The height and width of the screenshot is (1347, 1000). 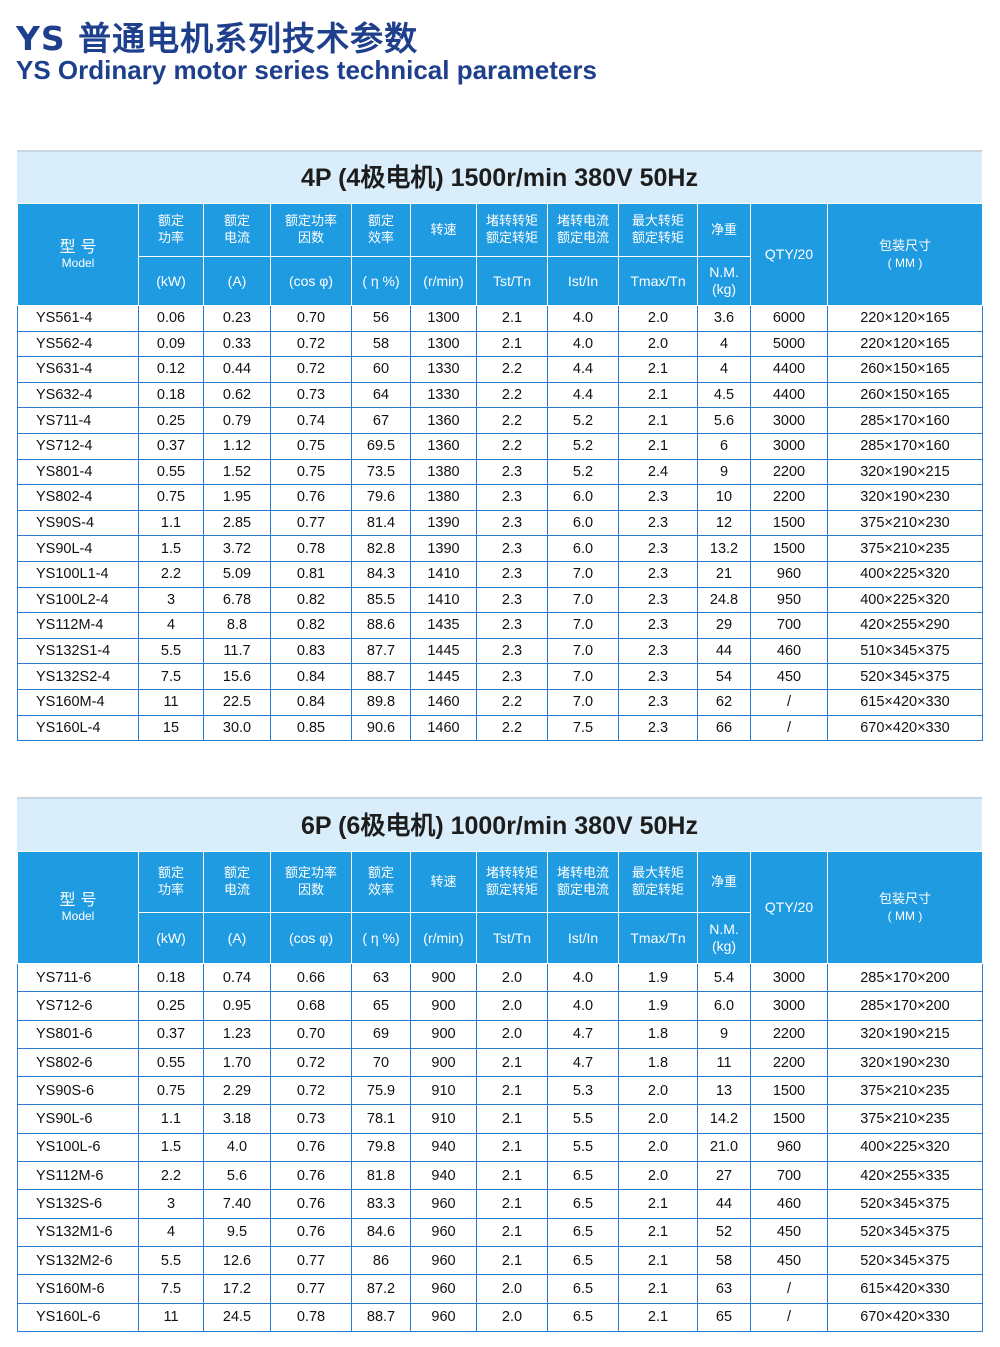 I want to click on value-cell: 5.3, so click(x=583, y=1091).